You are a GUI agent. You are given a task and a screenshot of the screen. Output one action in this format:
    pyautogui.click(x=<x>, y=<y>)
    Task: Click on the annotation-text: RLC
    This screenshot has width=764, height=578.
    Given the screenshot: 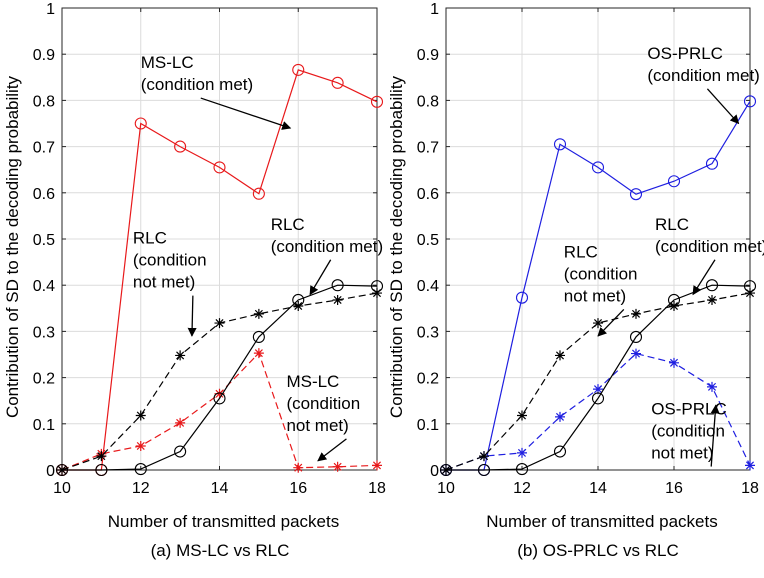 What is the action you would take?
    pyautogui.click(x=581, y=251)
    